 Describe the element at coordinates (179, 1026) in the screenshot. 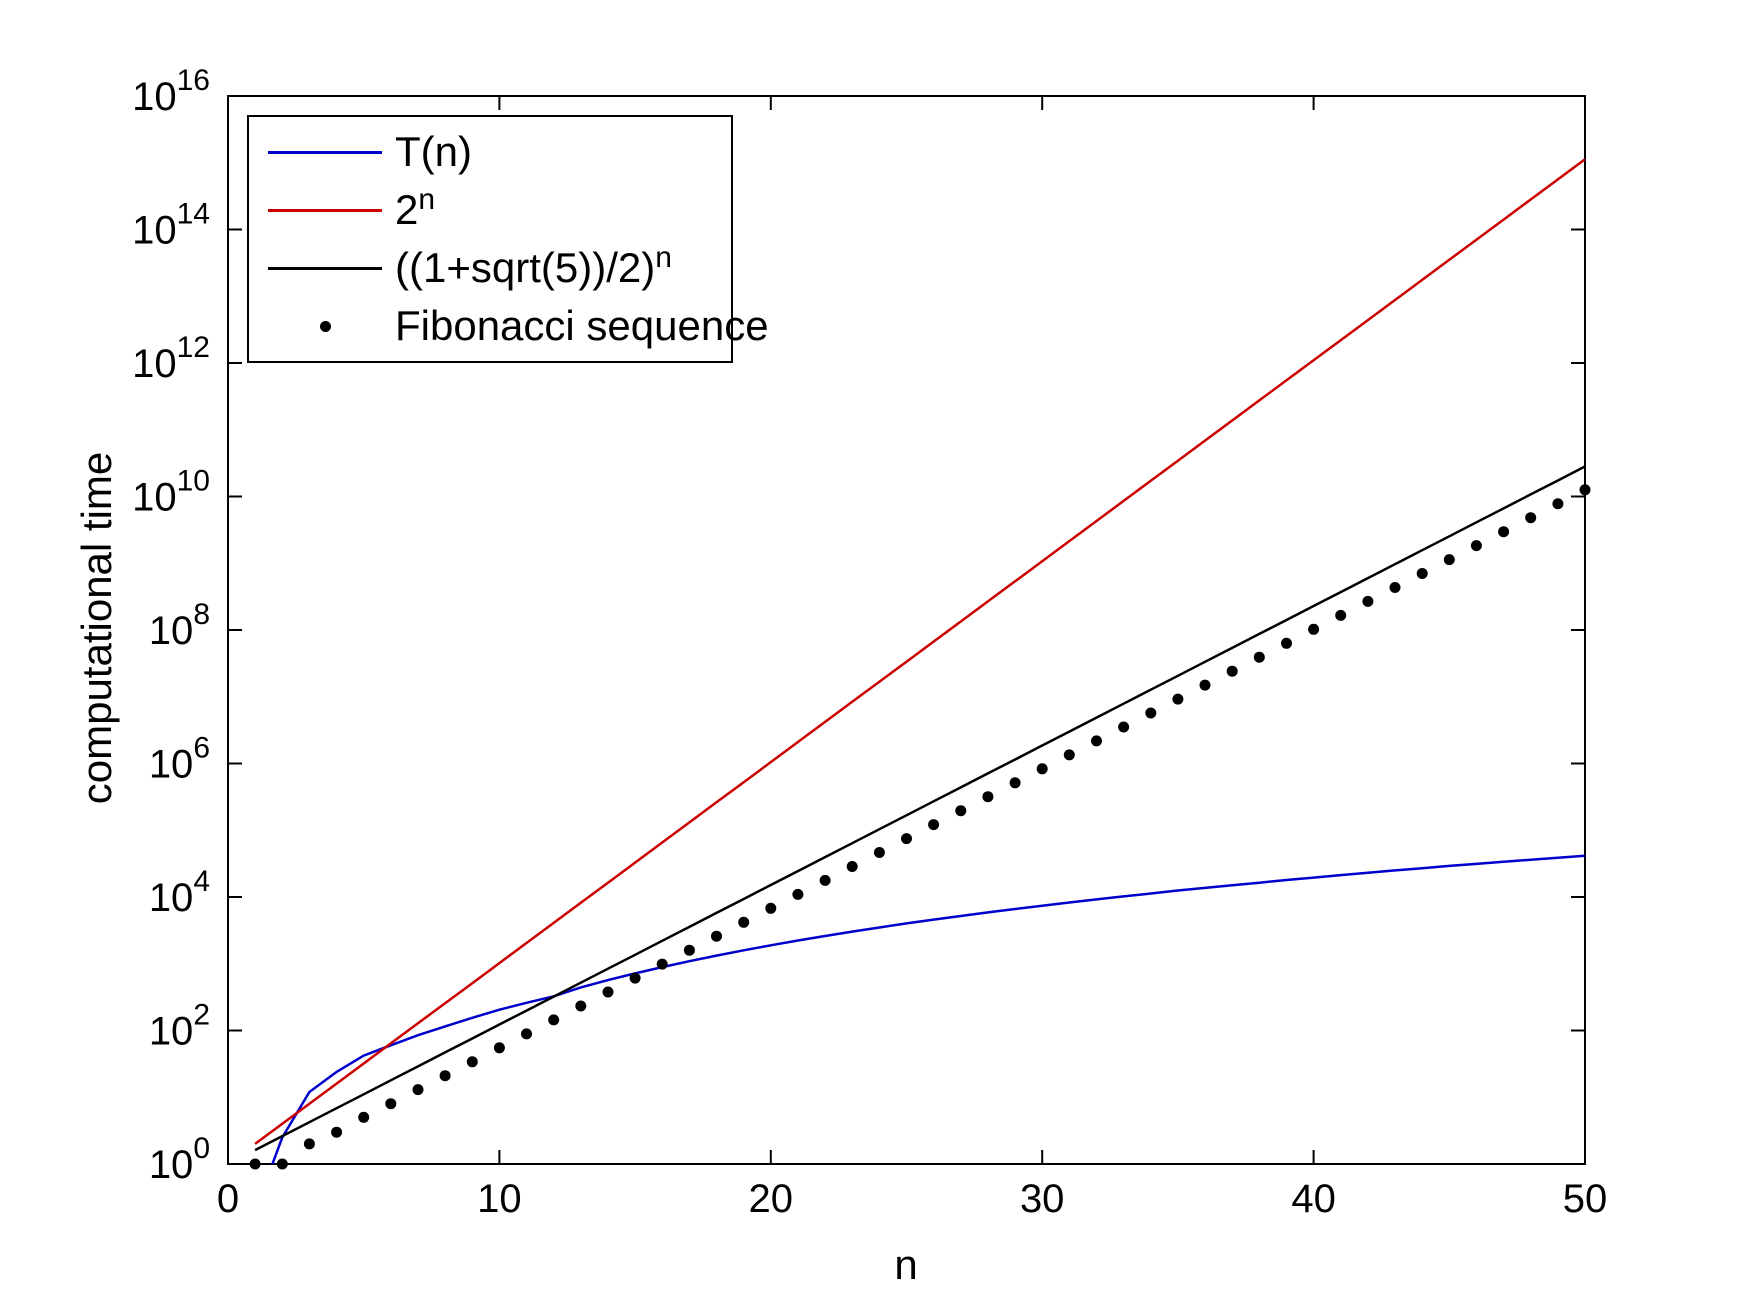

I see `y-tick-label: 10²` at that location.